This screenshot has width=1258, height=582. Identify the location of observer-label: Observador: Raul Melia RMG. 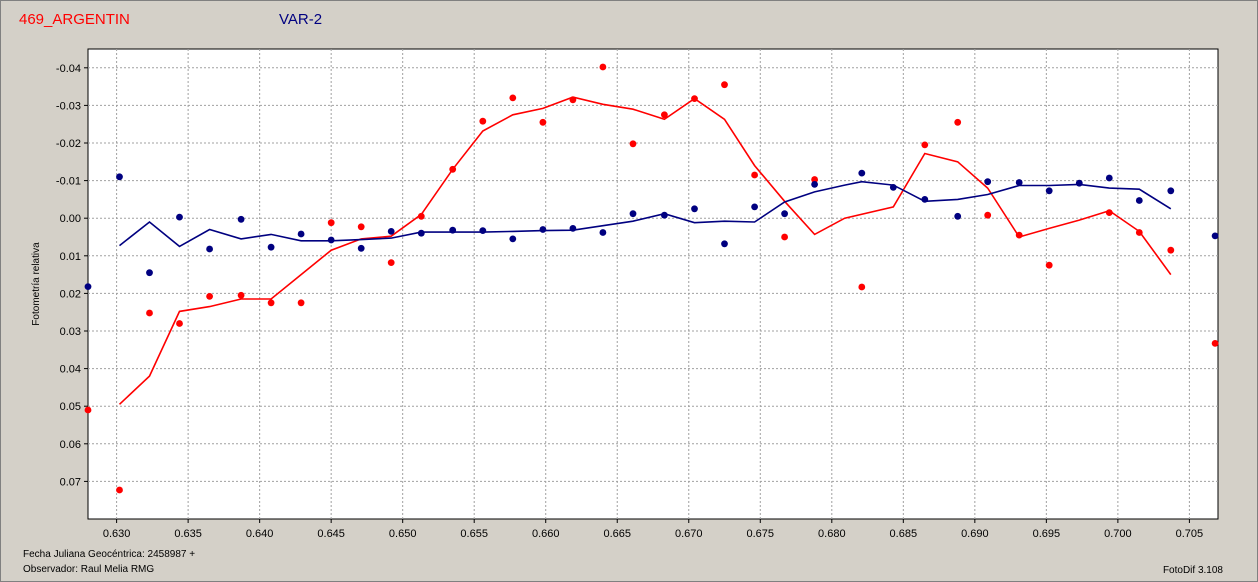
(89, 569).